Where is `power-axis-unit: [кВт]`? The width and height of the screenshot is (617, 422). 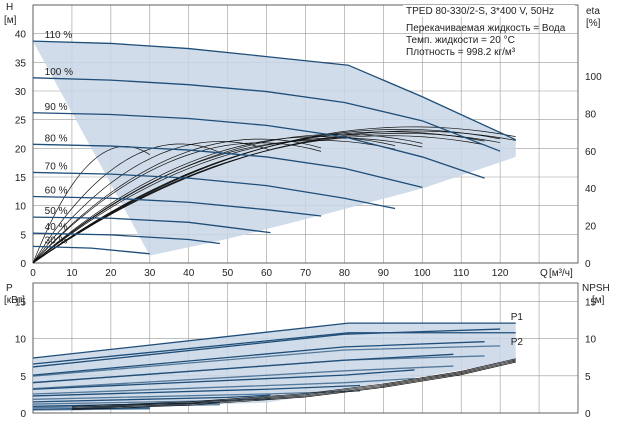
power-axis-unit: [кВт] is located at coordinates (14, 300).